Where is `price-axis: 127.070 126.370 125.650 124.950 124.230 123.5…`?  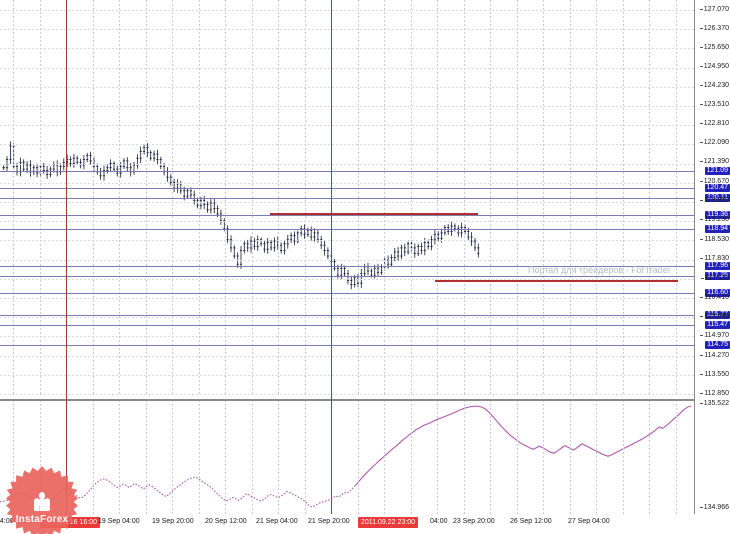
price-axis: 127.070 126.370 125.650 124.950 124.230 123.5… is located at coordinates (712, 259).